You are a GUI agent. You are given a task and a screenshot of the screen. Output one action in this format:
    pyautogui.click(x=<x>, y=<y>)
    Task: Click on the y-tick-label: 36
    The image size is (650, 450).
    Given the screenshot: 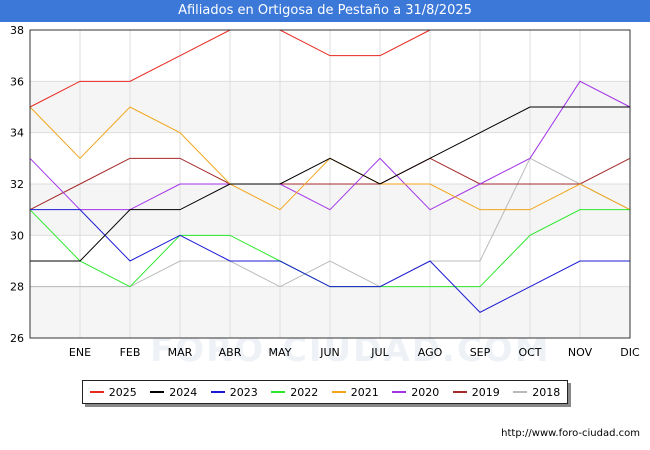 What is the action you would take?
    pyautogui.click(x=17, y=81)
    